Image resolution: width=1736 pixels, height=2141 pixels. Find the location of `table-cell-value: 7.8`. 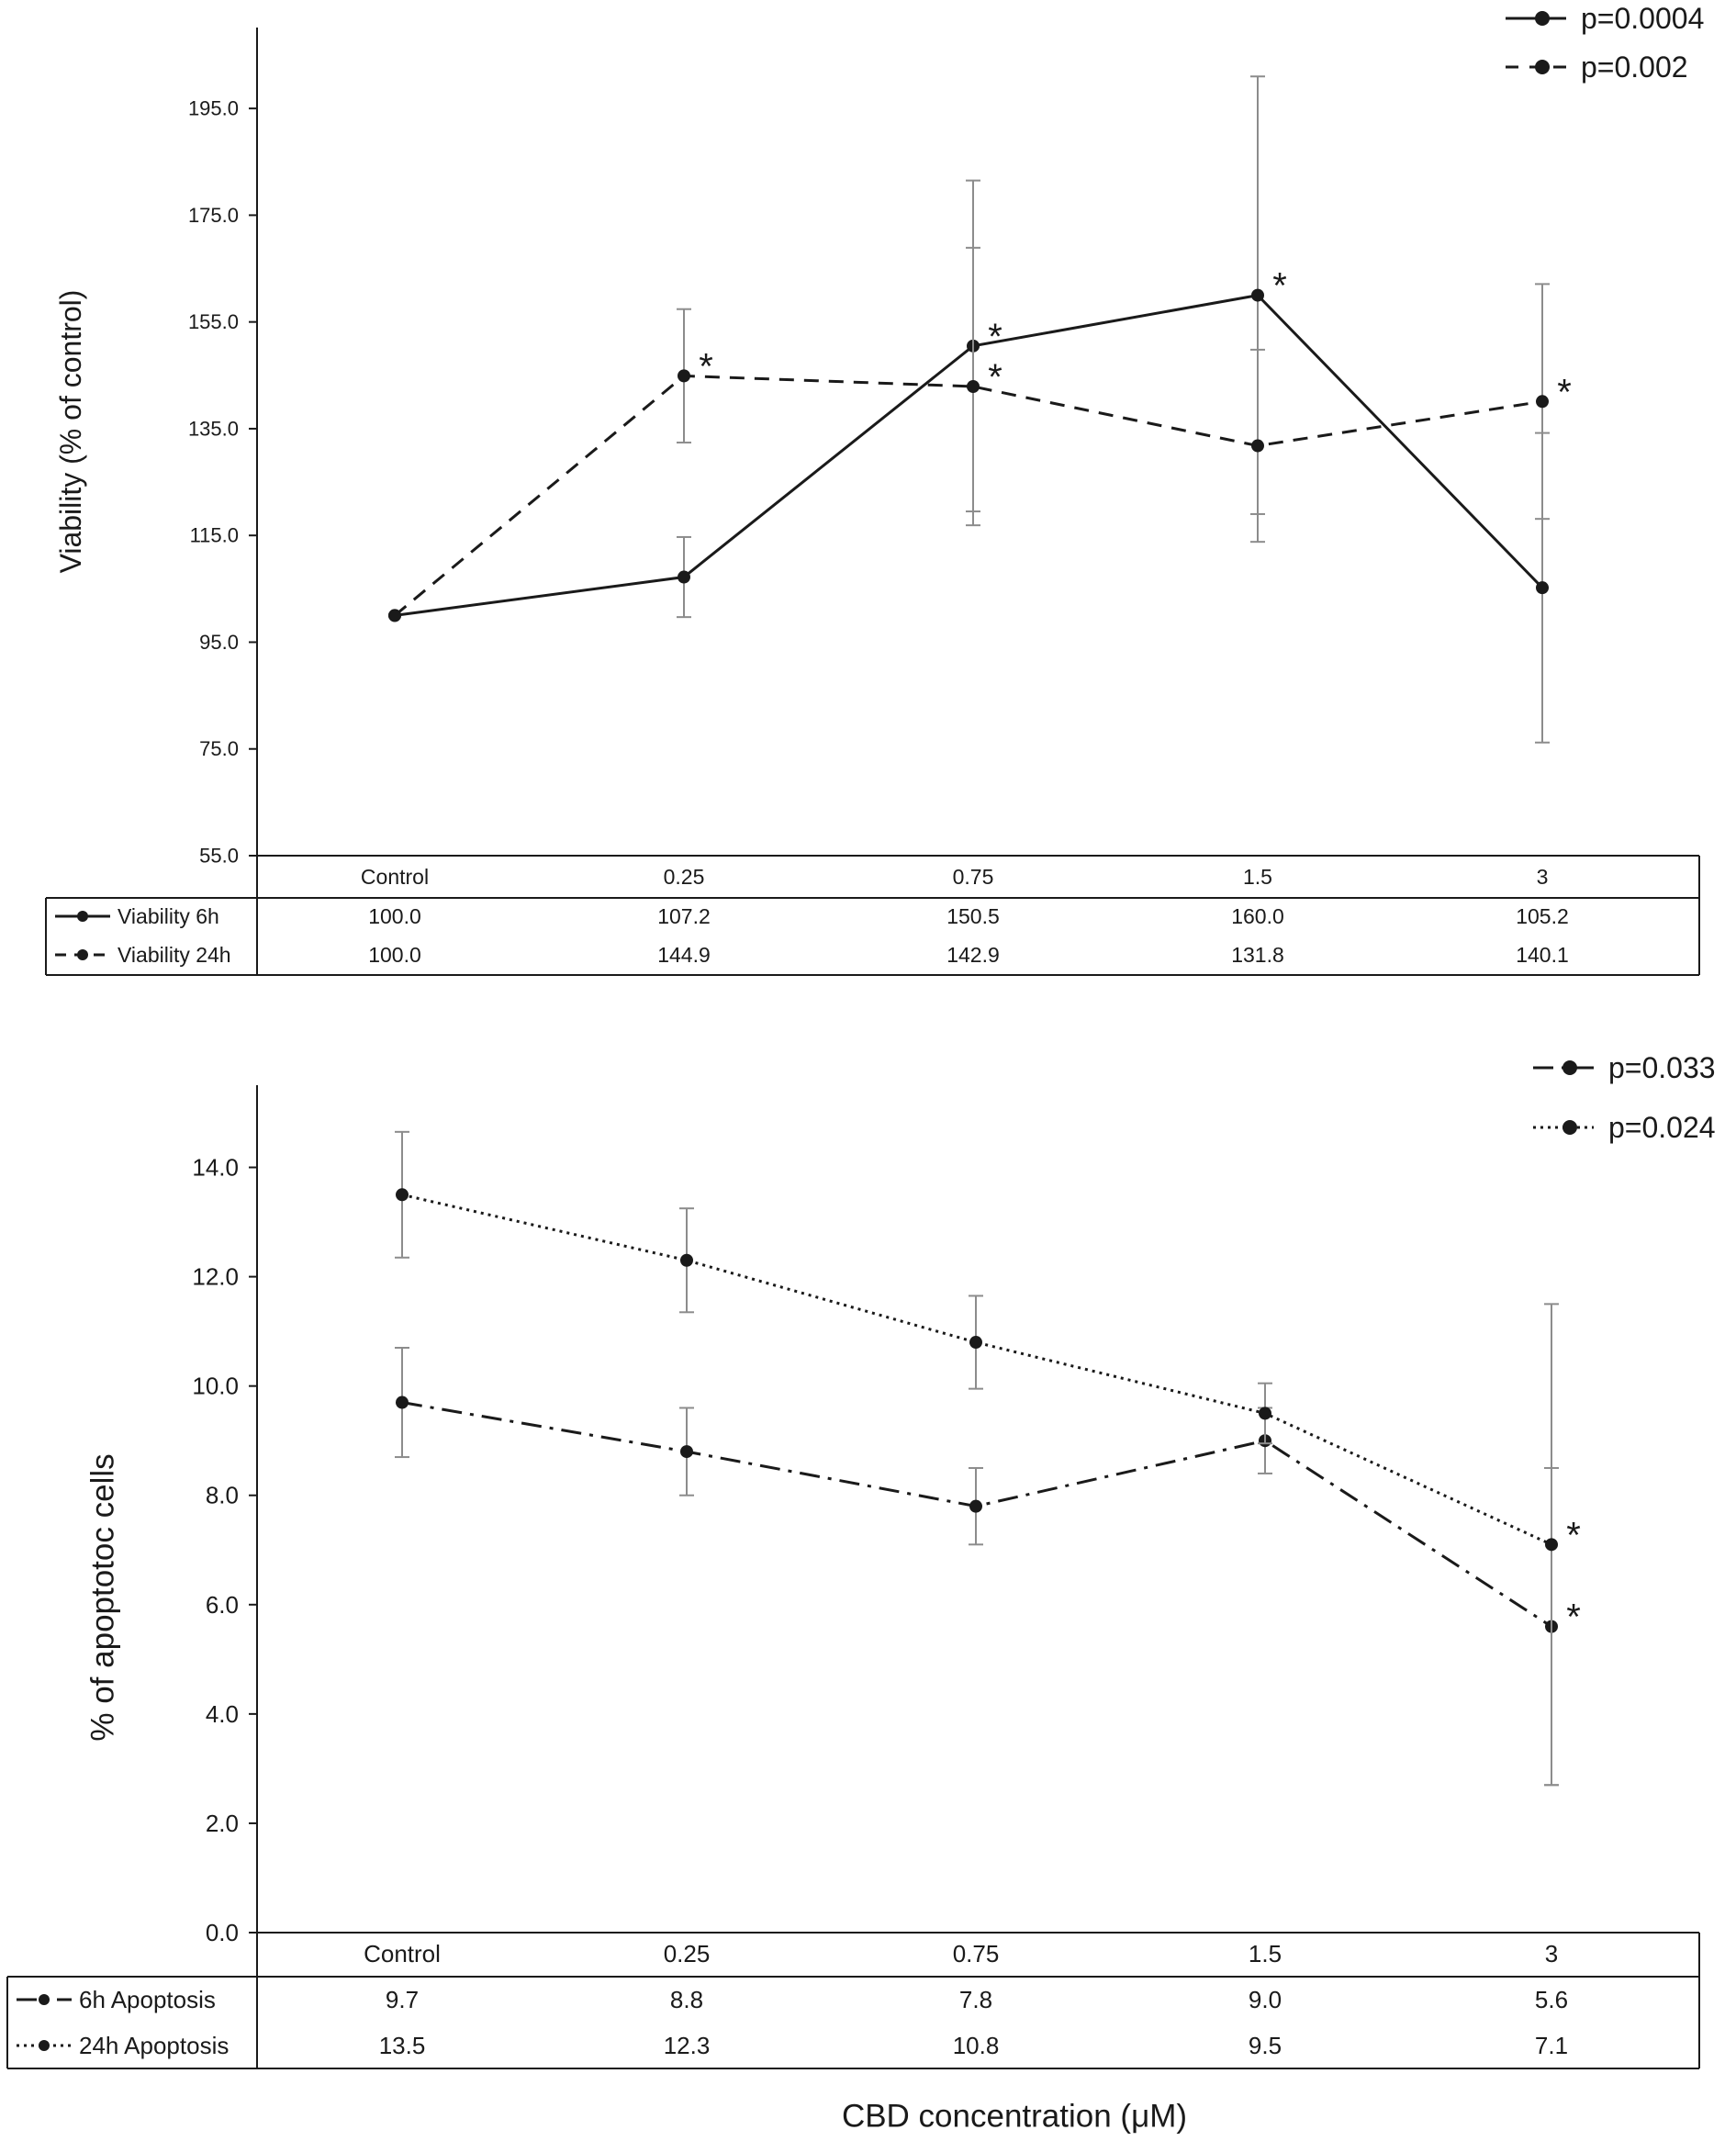

table-cell-value: 7.8 is located at coordinates (975, 2000).